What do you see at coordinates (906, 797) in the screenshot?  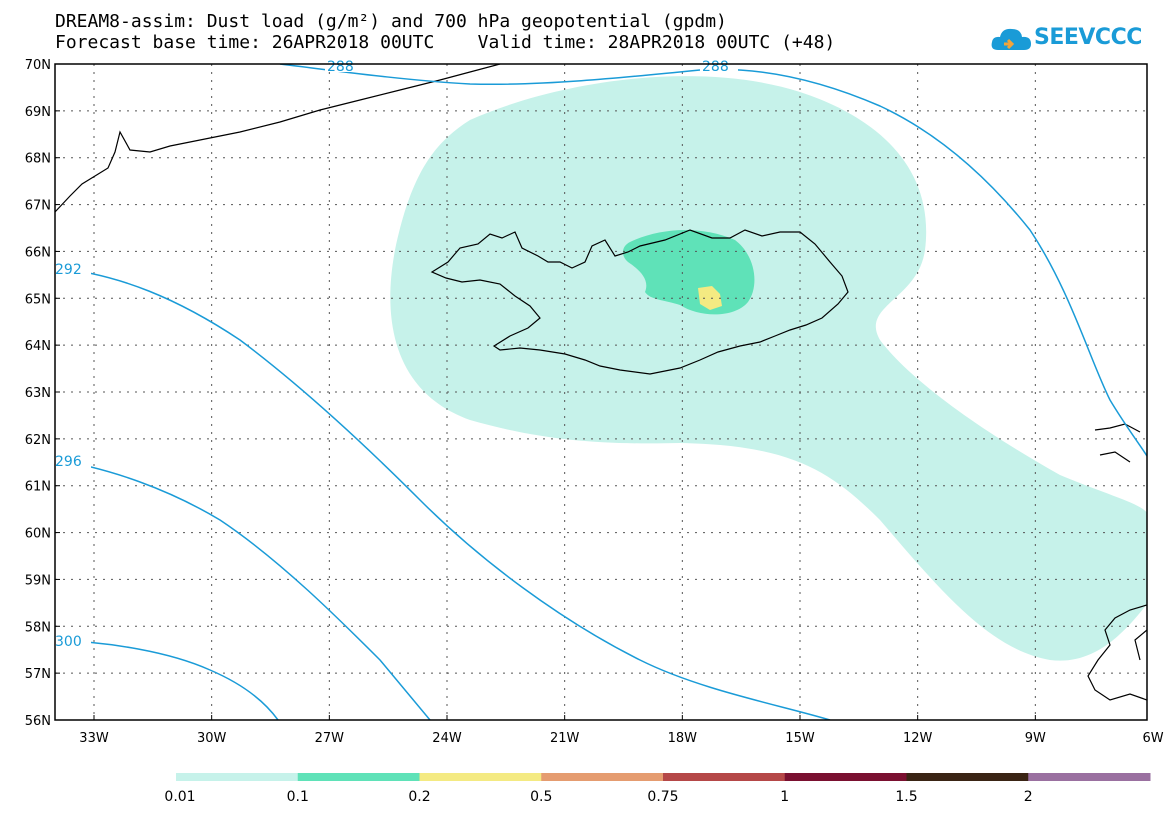 I see `colorbar-label: 1.5` at bounding box center [906, 797].